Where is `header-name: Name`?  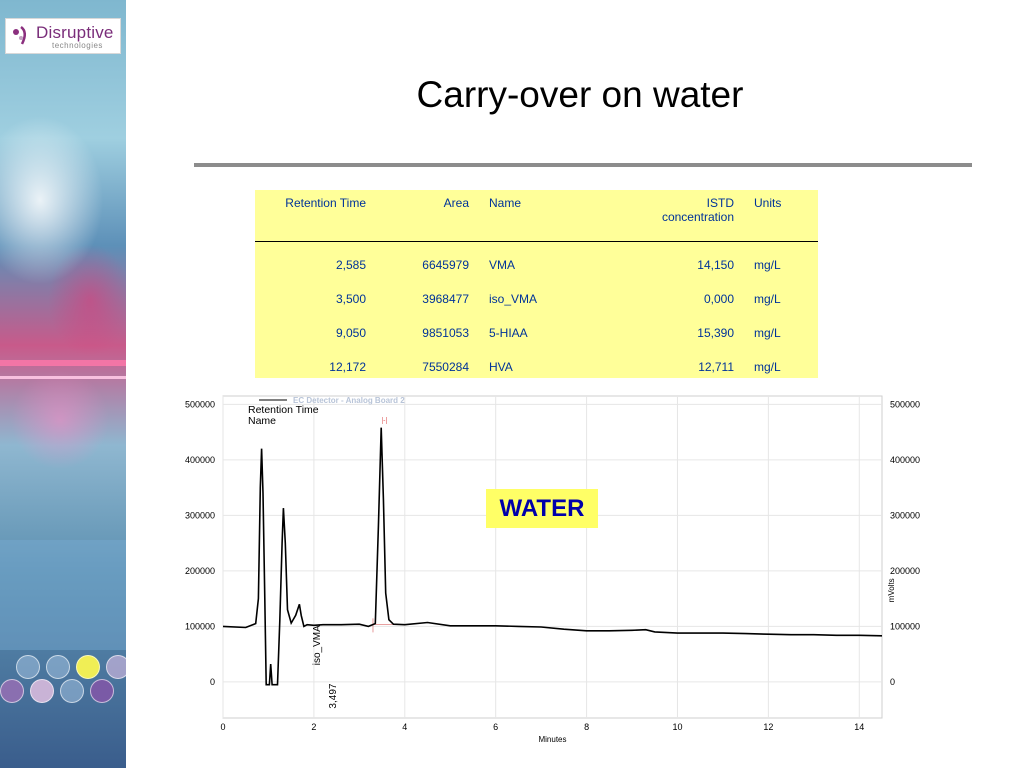 header-name: Name is located at coordinates (505, 203).